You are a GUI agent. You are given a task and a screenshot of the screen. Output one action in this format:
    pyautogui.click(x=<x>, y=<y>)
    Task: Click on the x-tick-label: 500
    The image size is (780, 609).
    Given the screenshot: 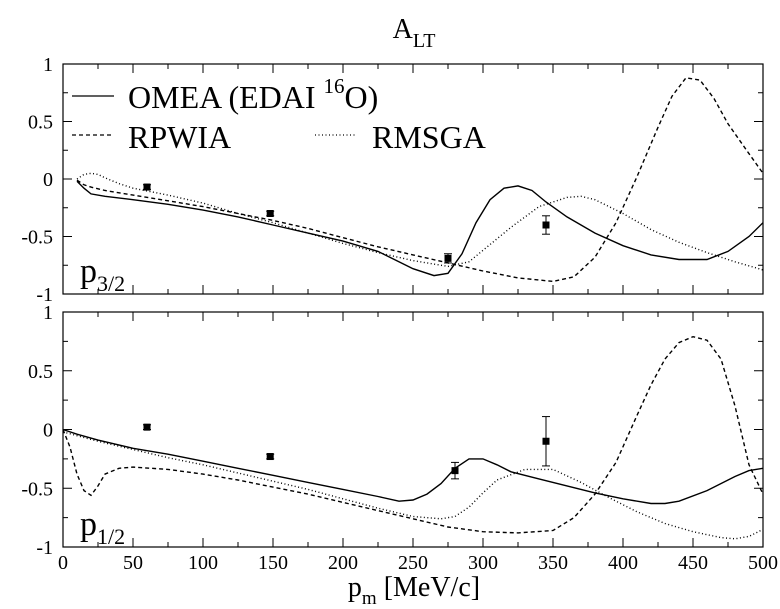 What is the action you would take?
    pyautogui.click(x=763, y=563)
    